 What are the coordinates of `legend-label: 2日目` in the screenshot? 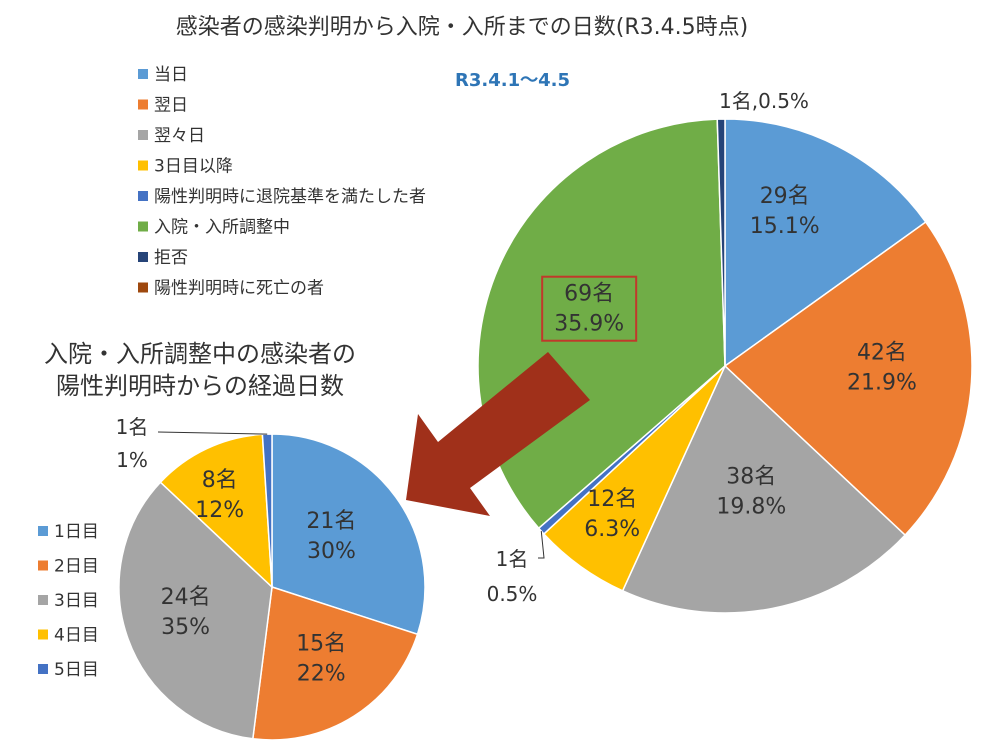 It's located at (76, 567).